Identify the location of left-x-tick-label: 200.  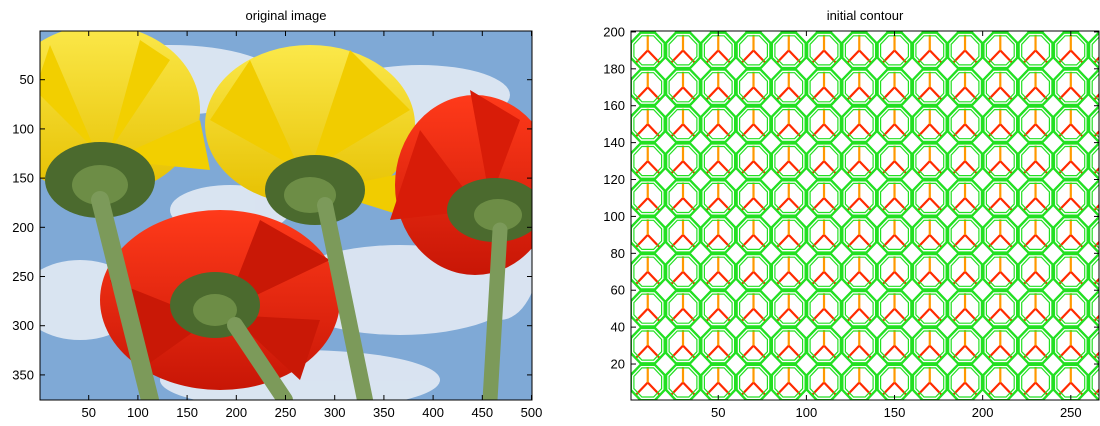
(236, 412).